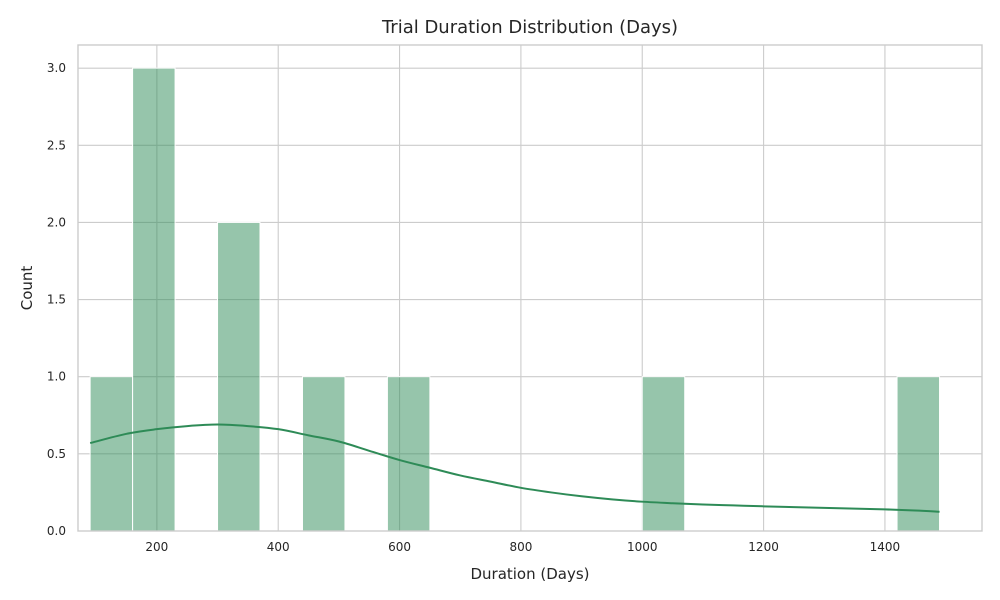  I want to click on kde-layer, so click(514, 468).